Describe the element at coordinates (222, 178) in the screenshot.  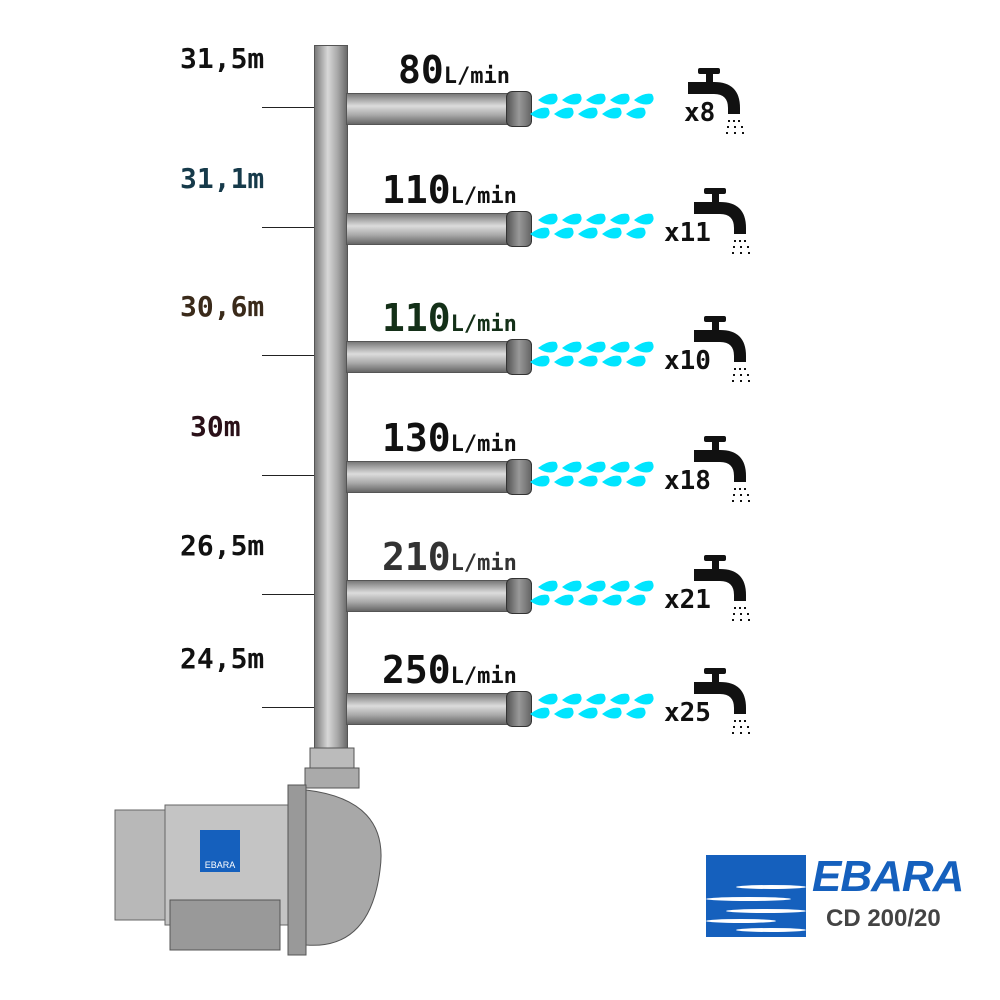
I see `height-label: 31,1m` at that location.